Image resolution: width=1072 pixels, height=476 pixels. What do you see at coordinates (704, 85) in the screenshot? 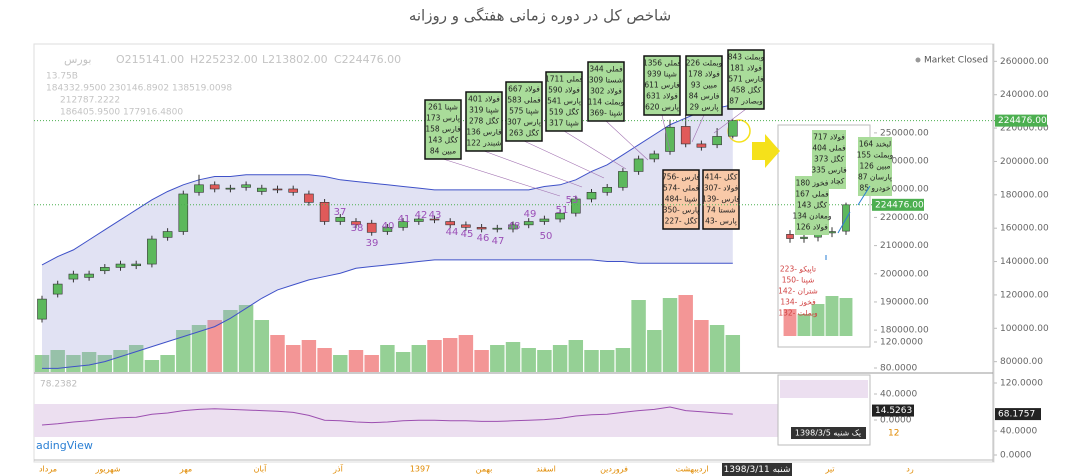
I see `annotation-line: مبین 93` at bounding box center [704, 85].